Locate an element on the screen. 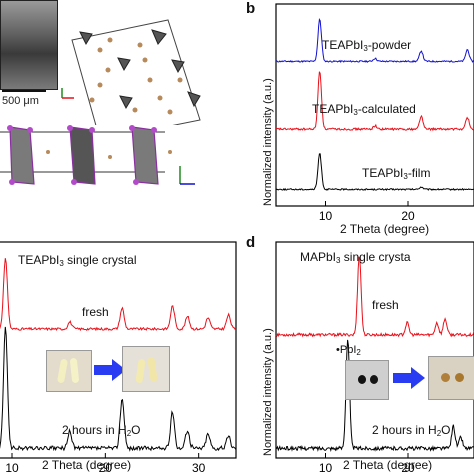 The height and width of the screenshot is (474, 474). series-label-calculated: TEAPbI3-calculated is located at coordinates (364, 109).